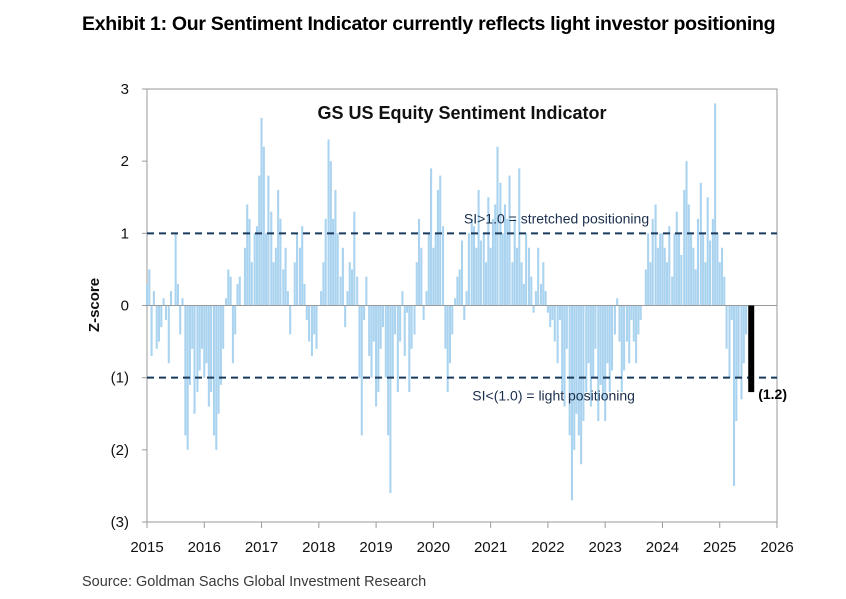  Describe the element at coordinates (146, 547) in the screenshot. I see `x-tick-label: 2015` at that location.